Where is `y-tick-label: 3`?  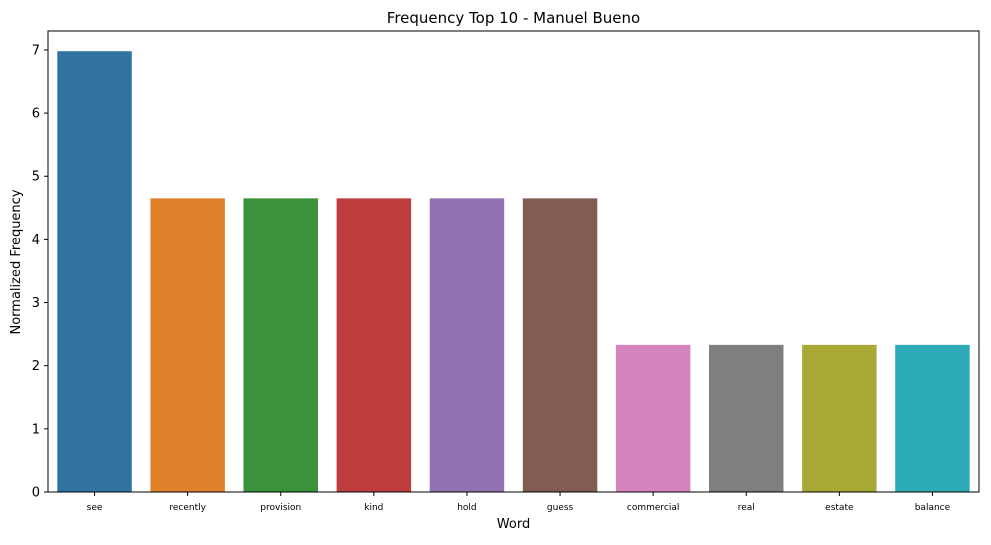 y-tick-label: 3 is located at coordinates (36, 303).